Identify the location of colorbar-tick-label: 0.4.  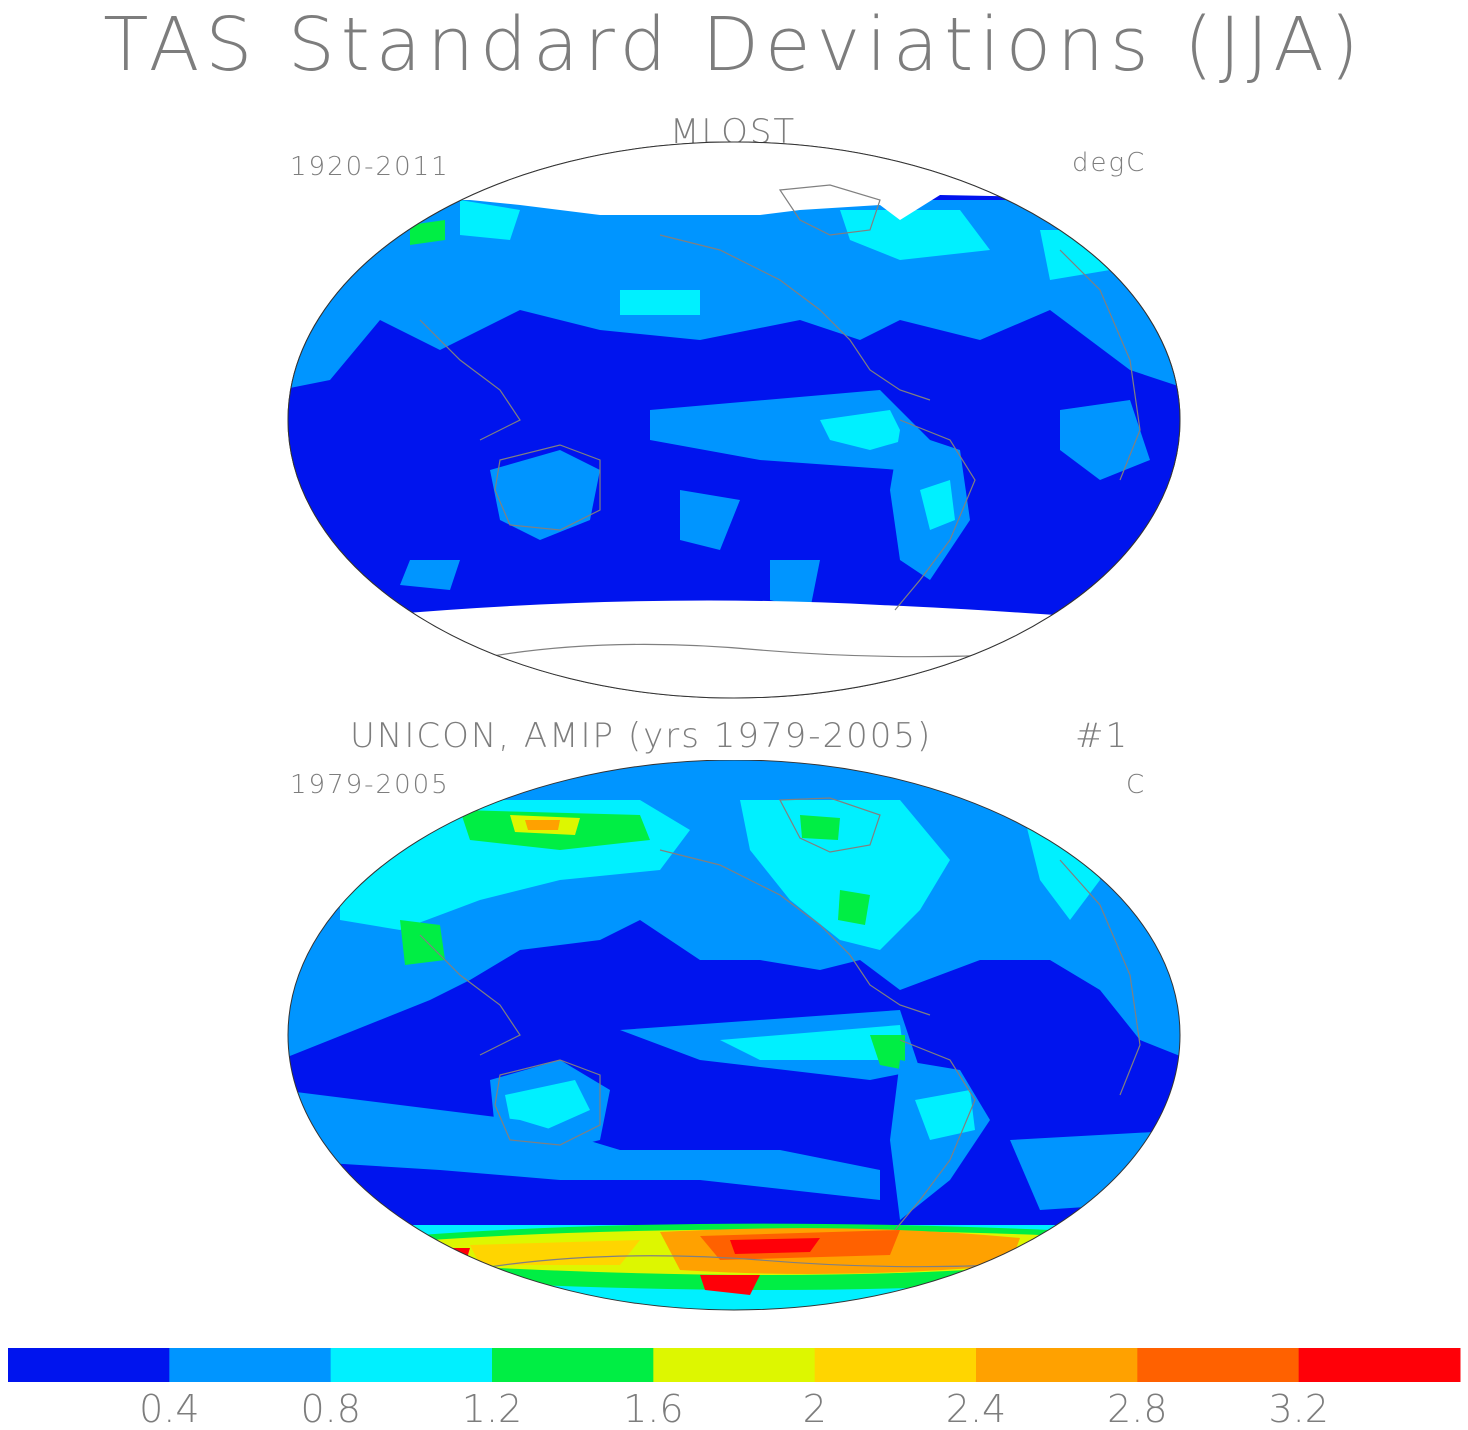
(169, 1408).